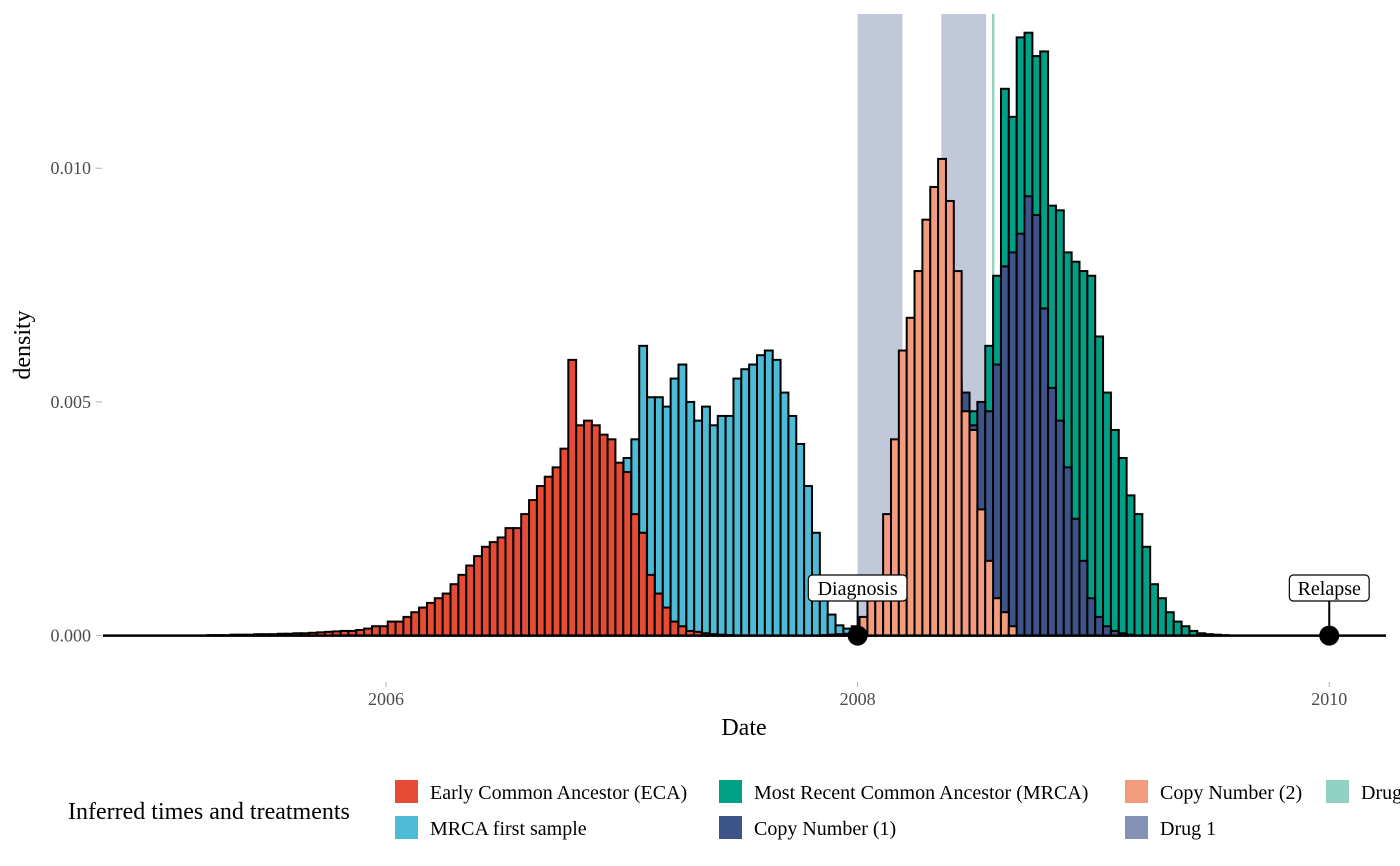 The height and width of the screenshot is (866, 1400). I want to click on event-label: Relapse, so click(1329, 589).